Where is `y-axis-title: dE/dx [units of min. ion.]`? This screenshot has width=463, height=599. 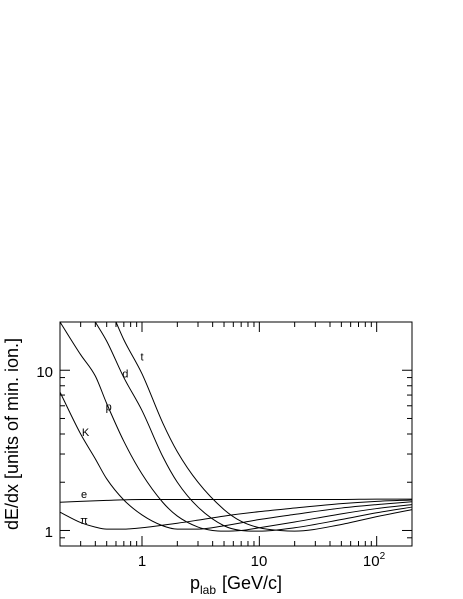
y-axis-title: dE/dx [units of min. ion.] is located at coordinates (12, 434).